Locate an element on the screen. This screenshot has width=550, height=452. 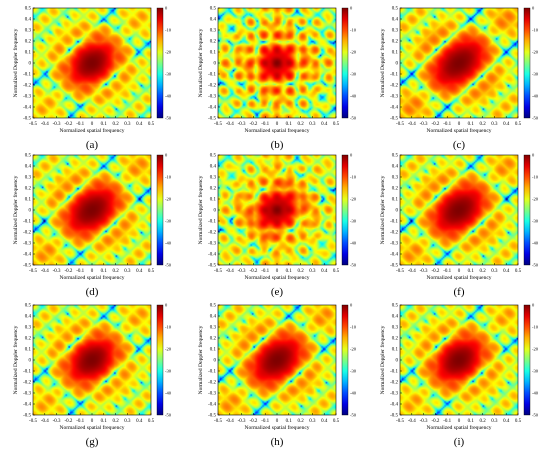
panel-caption: (d) is located at coordinates (92, 292).